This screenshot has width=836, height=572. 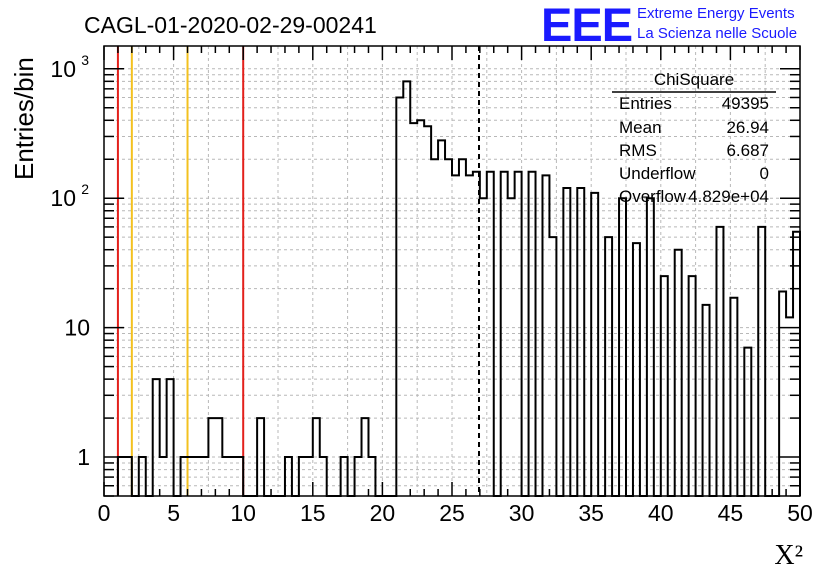 What do you see at coordinates (661, 513) in the screenshot?
I see `x-tick-label: 40` at bounding box center [661, 513].